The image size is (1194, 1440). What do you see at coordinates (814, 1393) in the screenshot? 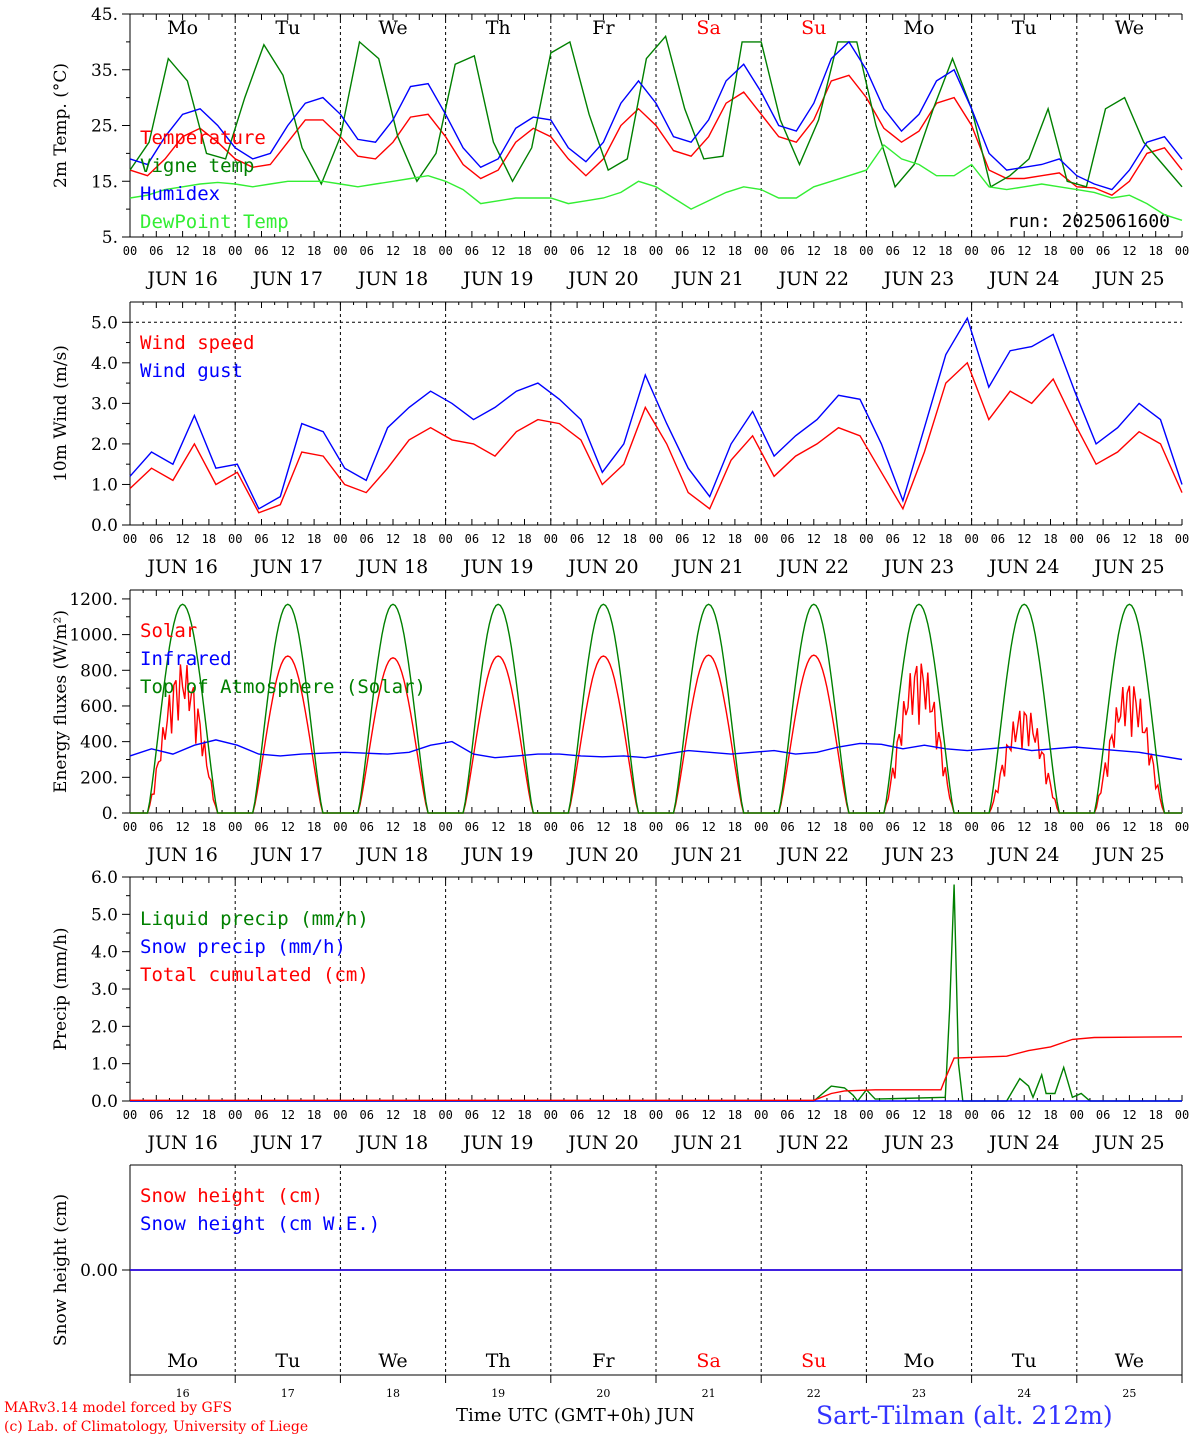
I see `day-number-label: 22` at bounding box center [814, 1393].